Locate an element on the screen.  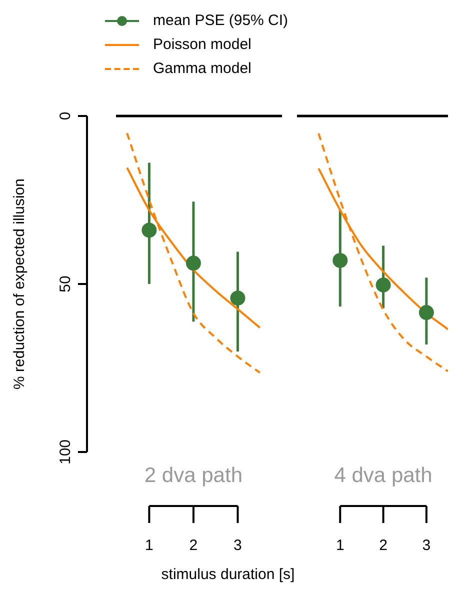
y-tick-label: 50 is located at coordinates (65, 284).